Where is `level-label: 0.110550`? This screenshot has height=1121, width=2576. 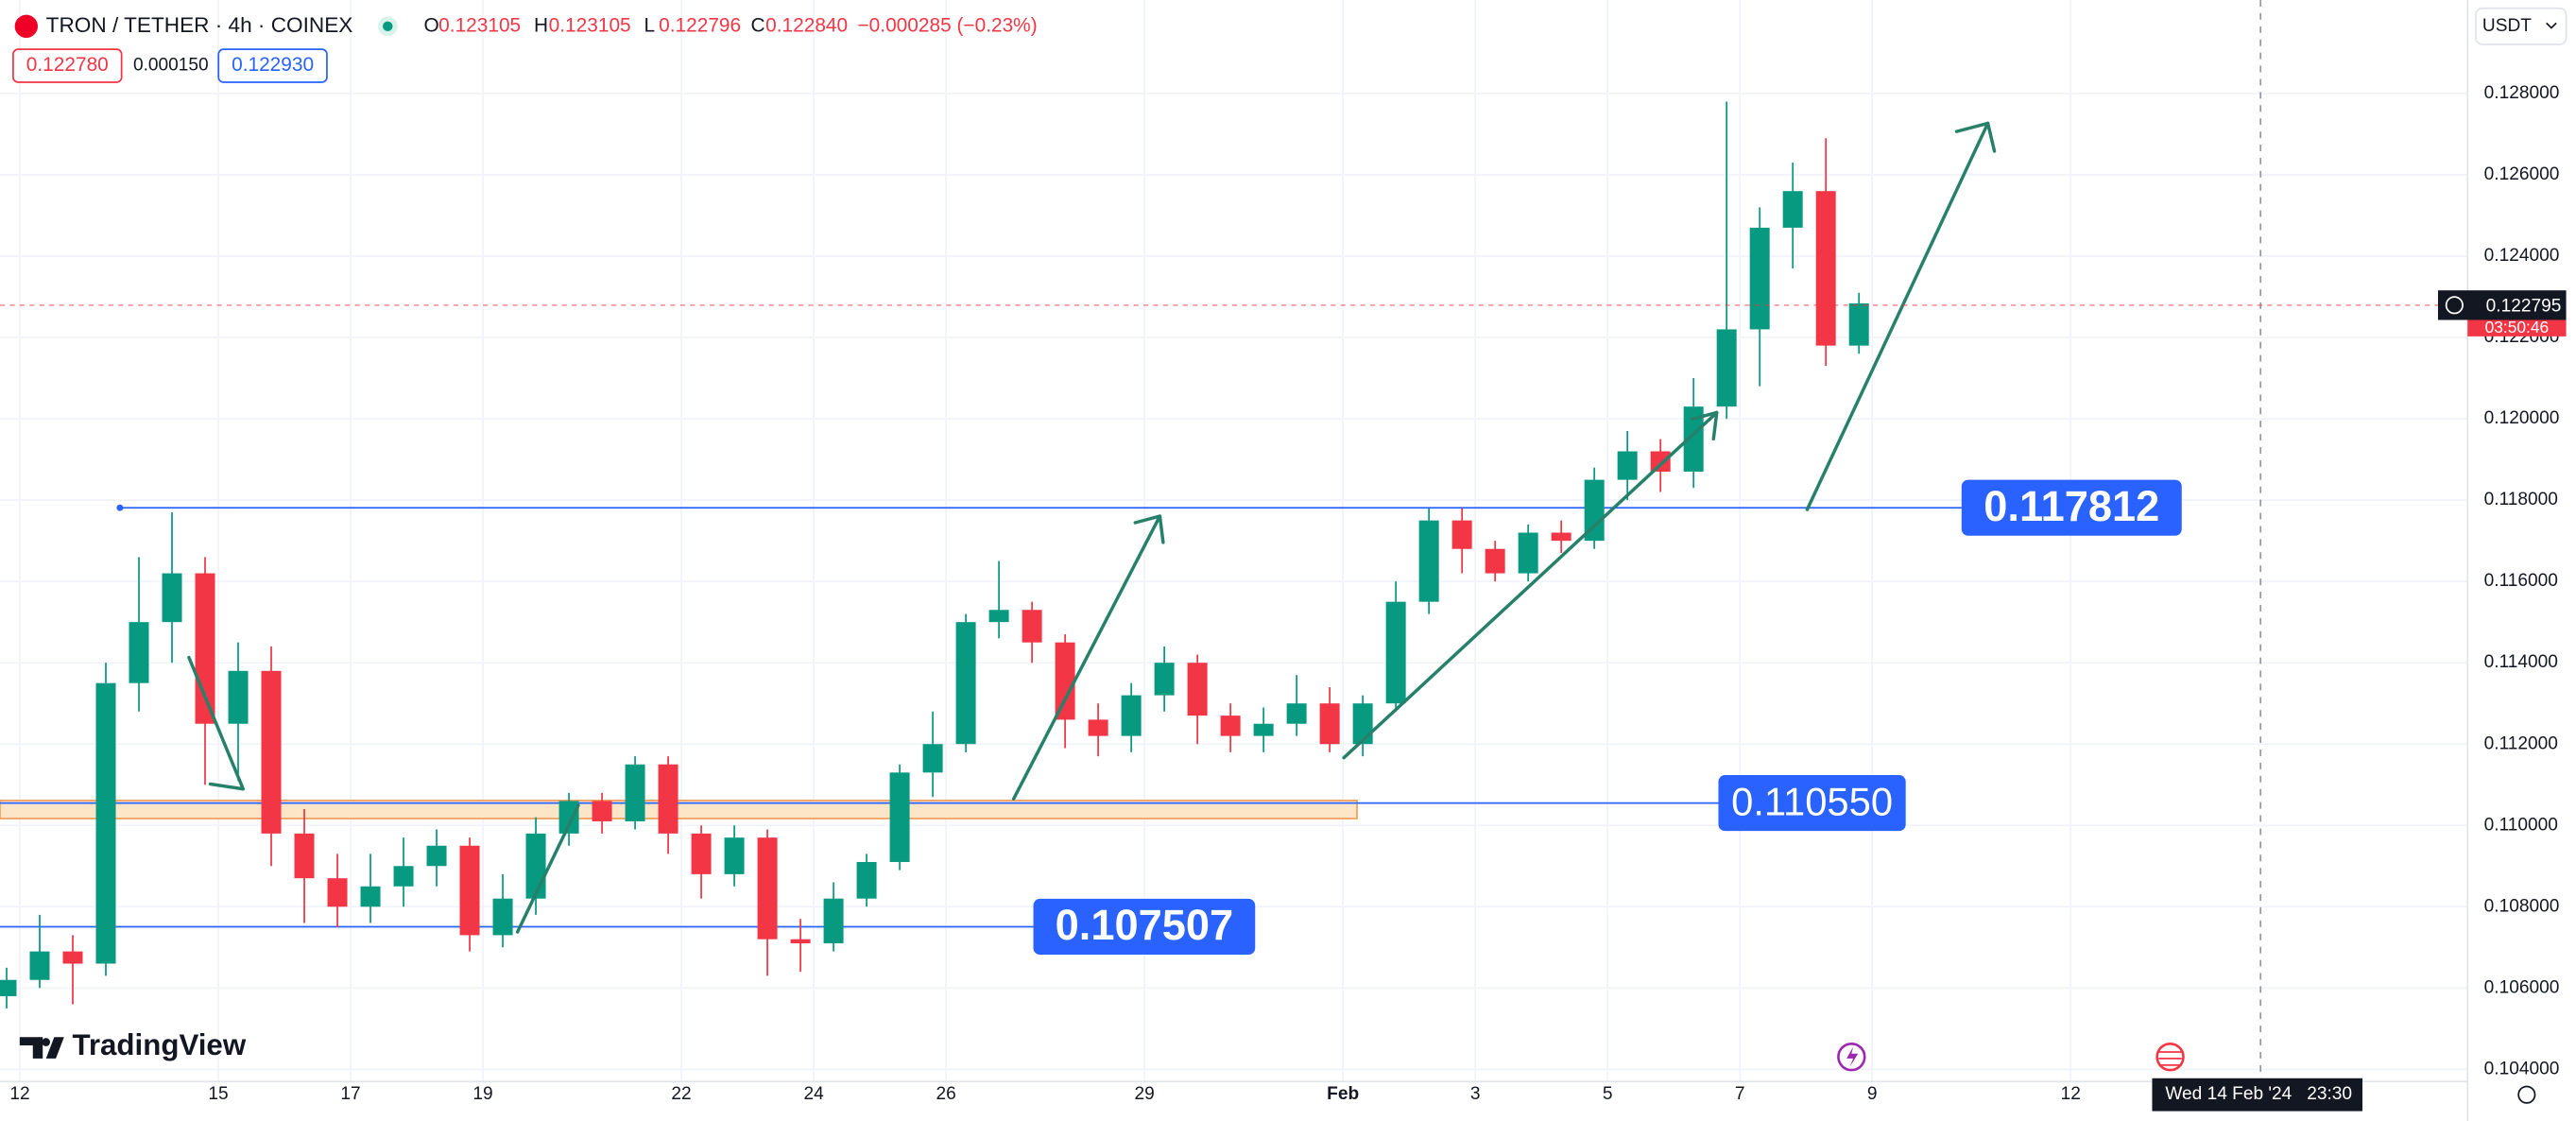
level-label: 0.110550 is located at coordinates (1812, 801).